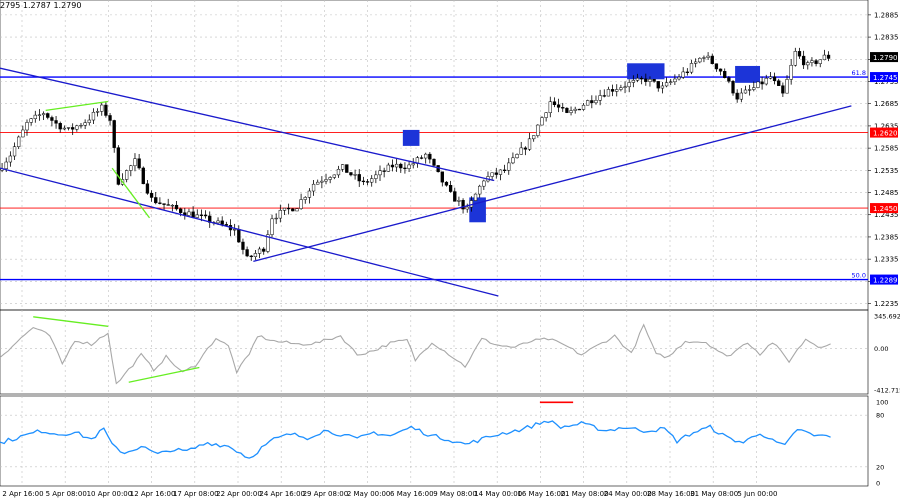 The height and width of the screenshot is (500, 900). Describe the element at coordinates (886, 15) in the screenshot. I see `price-tick-label: 1.2885` at that location.